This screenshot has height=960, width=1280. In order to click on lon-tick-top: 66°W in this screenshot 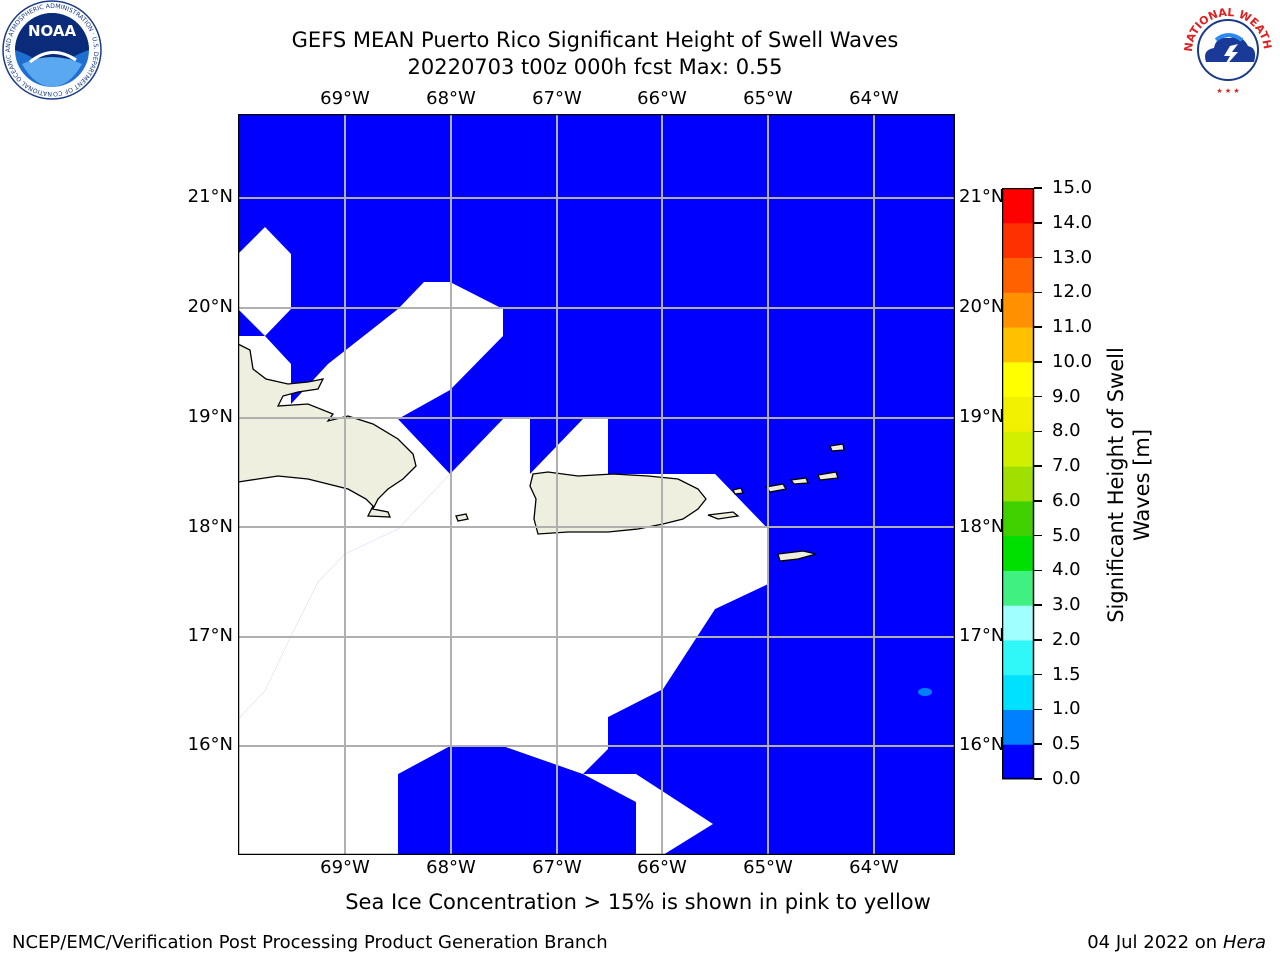, I will do `click(662, 98)`.